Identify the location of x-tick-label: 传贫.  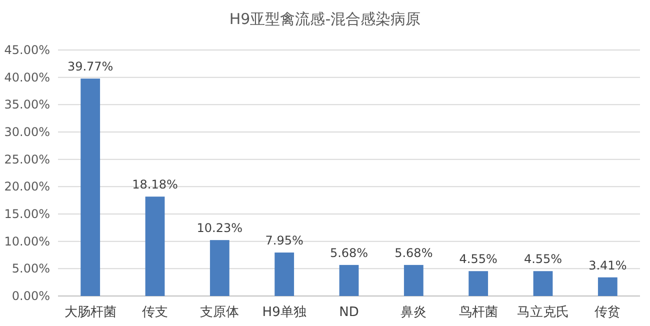
(607, 312).